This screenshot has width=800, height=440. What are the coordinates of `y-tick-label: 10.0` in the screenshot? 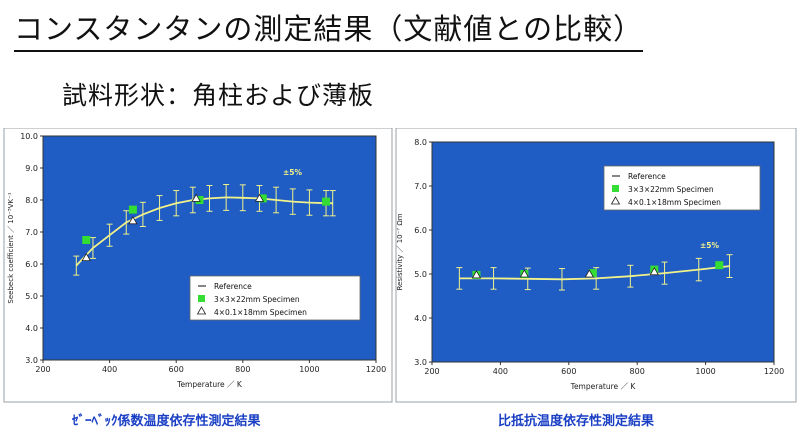 It's located at (29, 136).